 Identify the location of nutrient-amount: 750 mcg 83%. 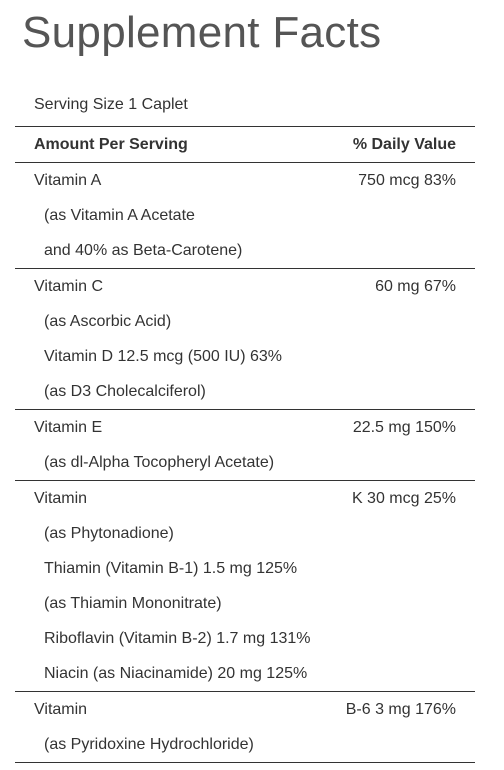
(407, 180).